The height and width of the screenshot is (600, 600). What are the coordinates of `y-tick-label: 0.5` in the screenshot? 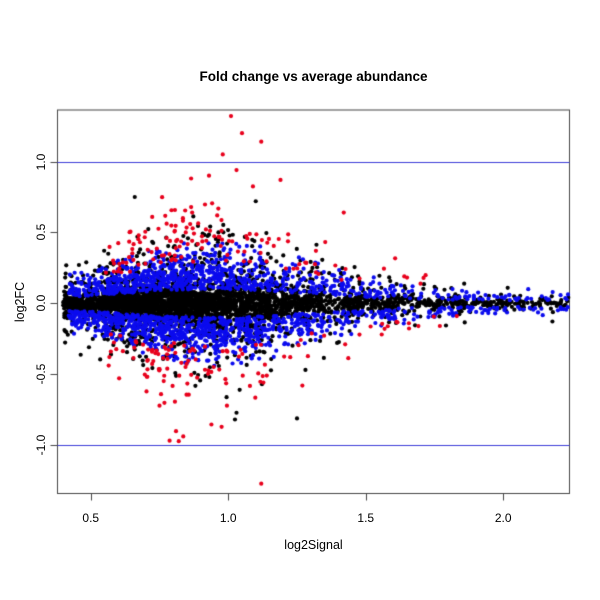 It's located at (41, 232).